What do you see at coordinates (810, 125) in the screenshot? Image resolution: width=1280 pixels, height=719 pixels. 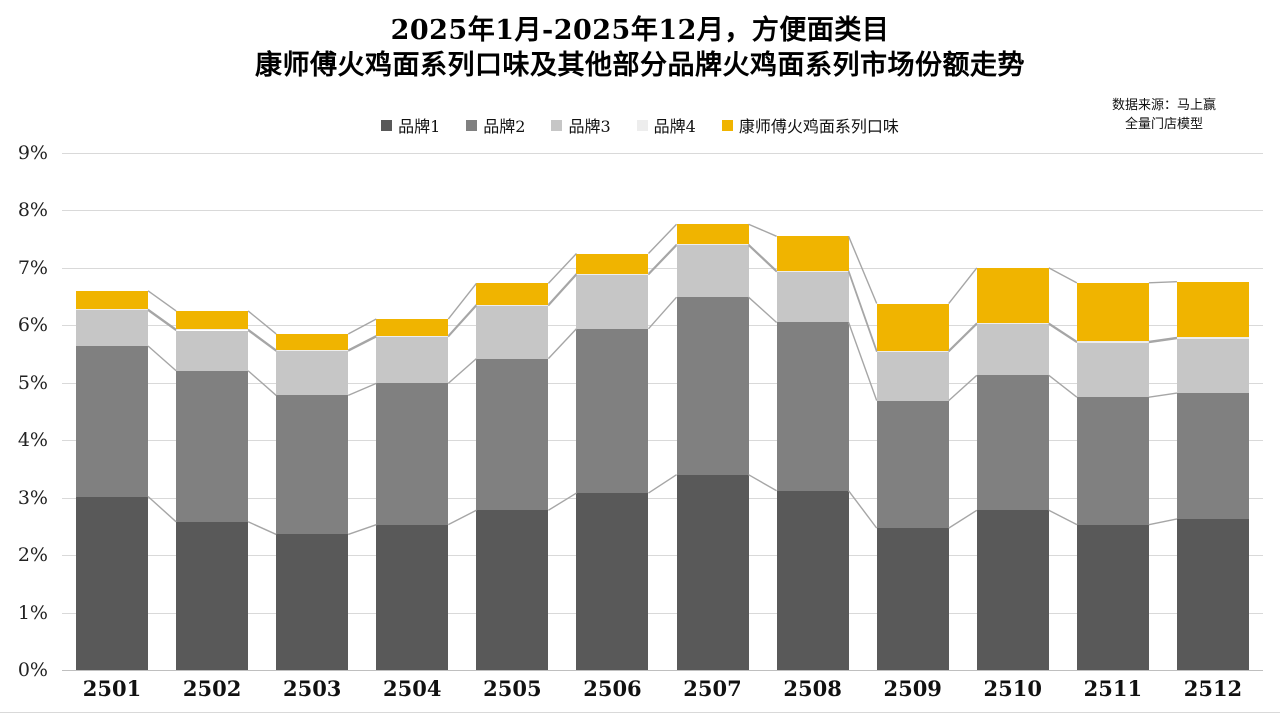 I see `legend-item: 康师傅火鸡面系列口味` at bounding box center [810, 125].